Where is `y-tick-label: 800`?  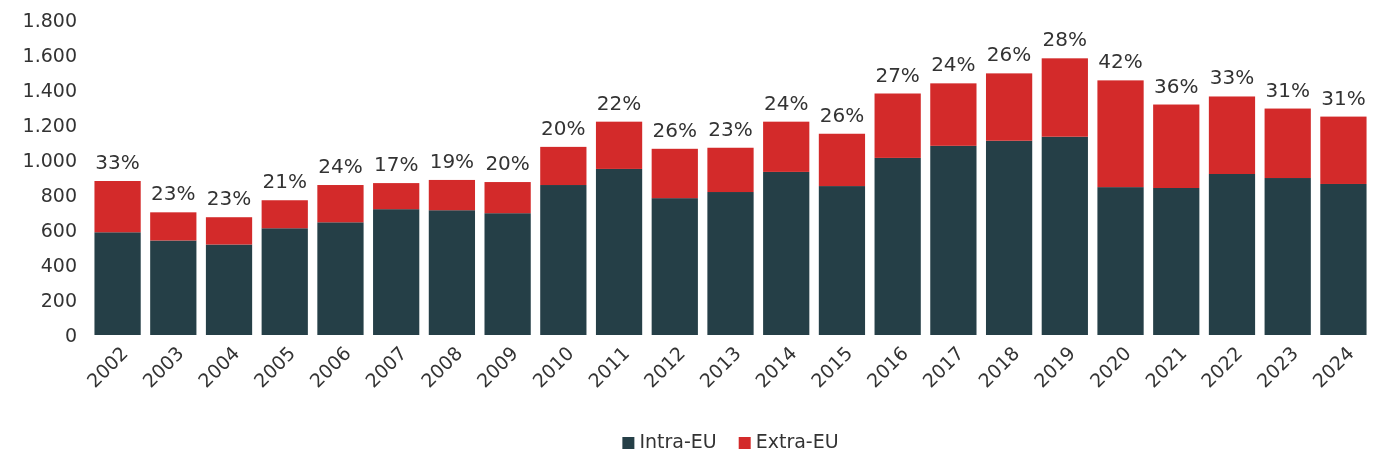
y-tick-label: 800 is located at coordinates (58, 194).